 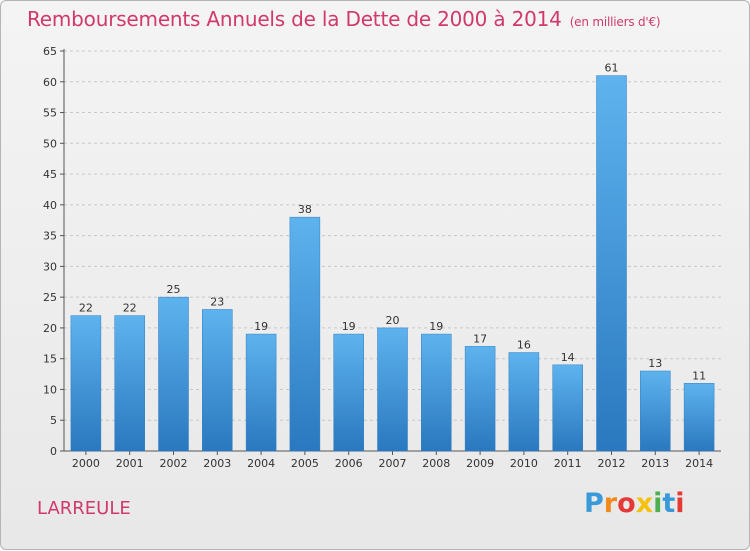 I want to click on value-label-2010: 16, so click(x=524, y=345).